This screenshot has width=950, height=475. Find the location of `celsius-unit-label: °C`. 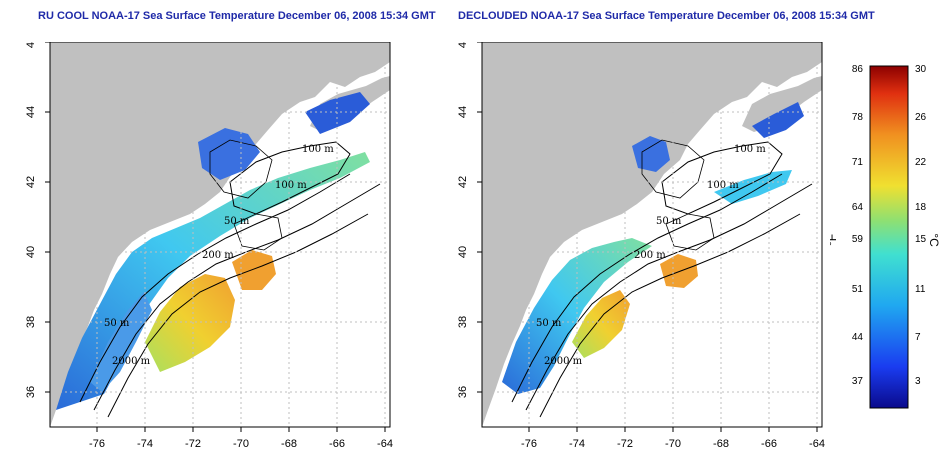

celsius-unit-label: °C is located at coordinates (933, 240).